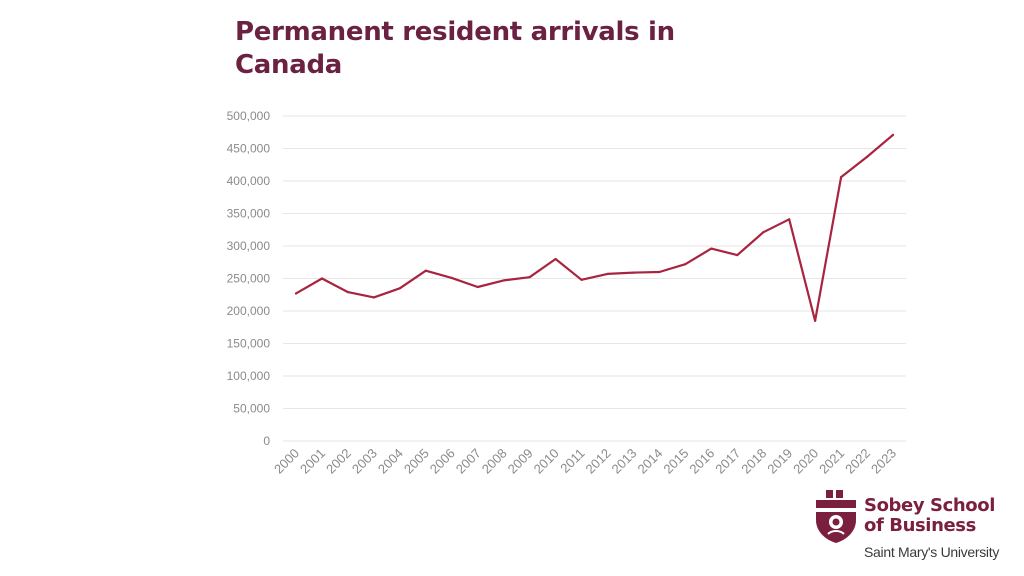 This screenshot has width=1024, height=576. I want to click on y-tick-label: 100,000, so click(249, 376).